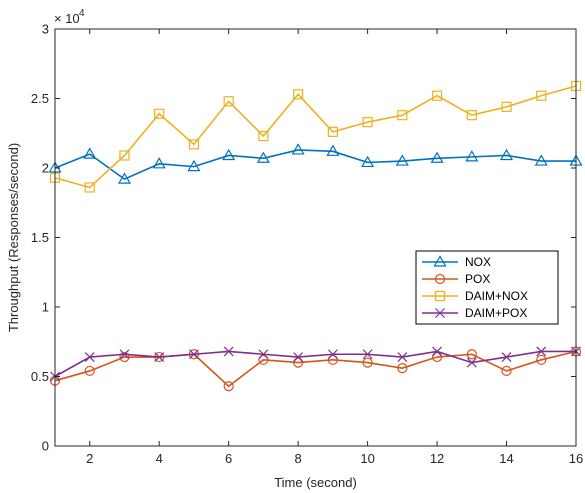 Image resolution: width=585 pixels, height=493 pixels. Describe the element at coordinates (437, 458) in the screenshot. I see `x-tick-label: 12` at that location.